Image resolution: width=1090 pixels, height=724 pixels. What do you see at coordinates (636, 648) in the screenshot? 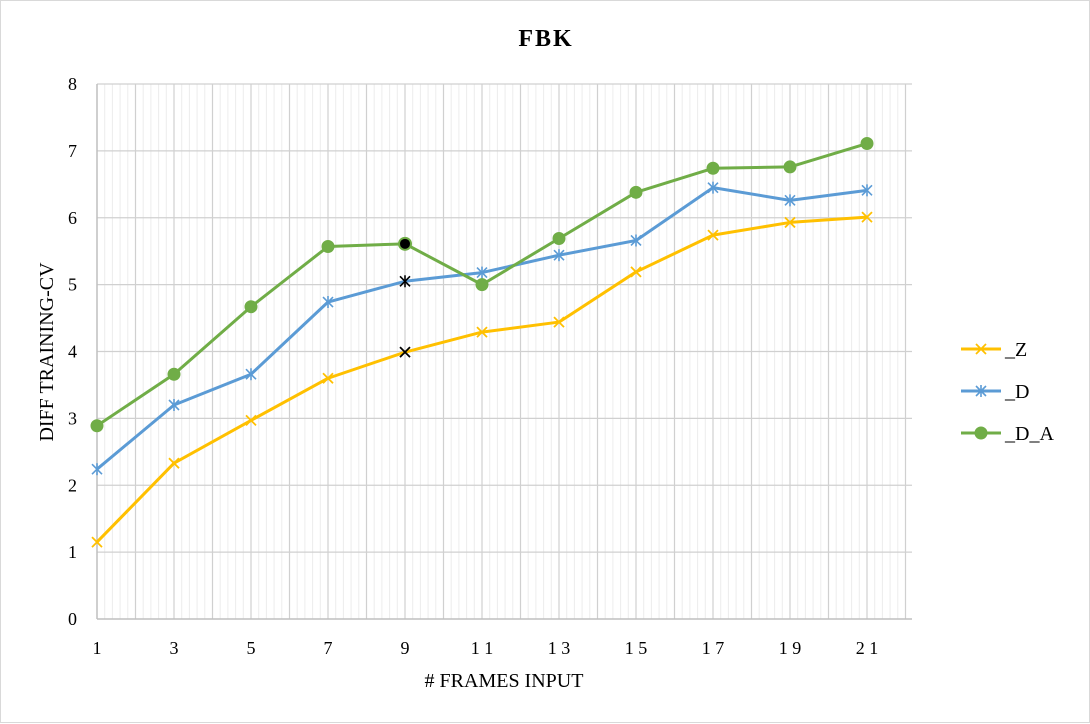
I see `x-tick-label: 1 5` at bounding box center [636, 648].